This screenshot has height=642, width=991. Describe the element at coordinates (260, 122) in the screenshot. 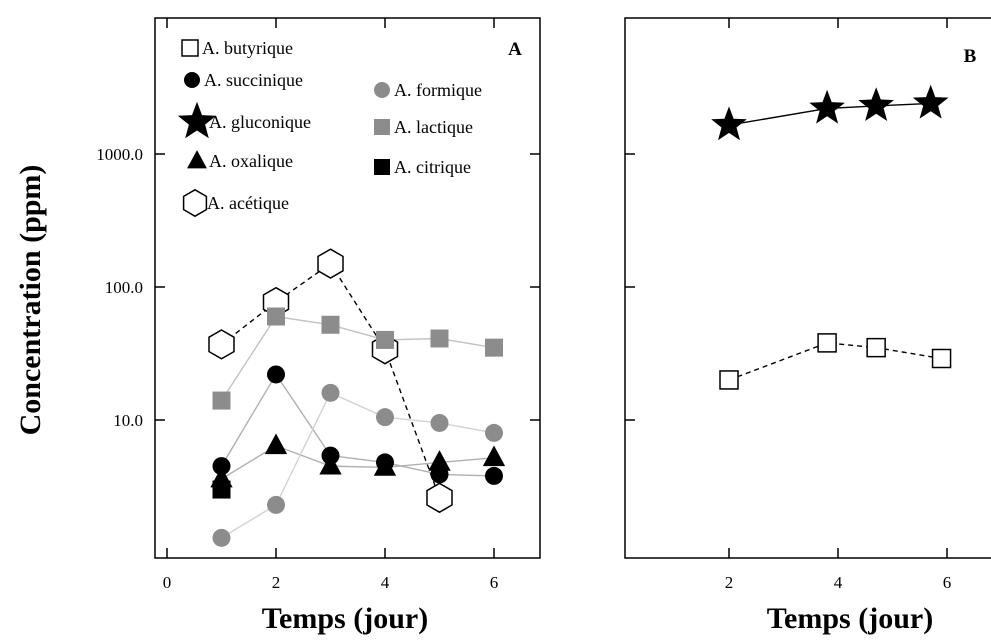

I see `legend-label: A. gluconique` at that location.